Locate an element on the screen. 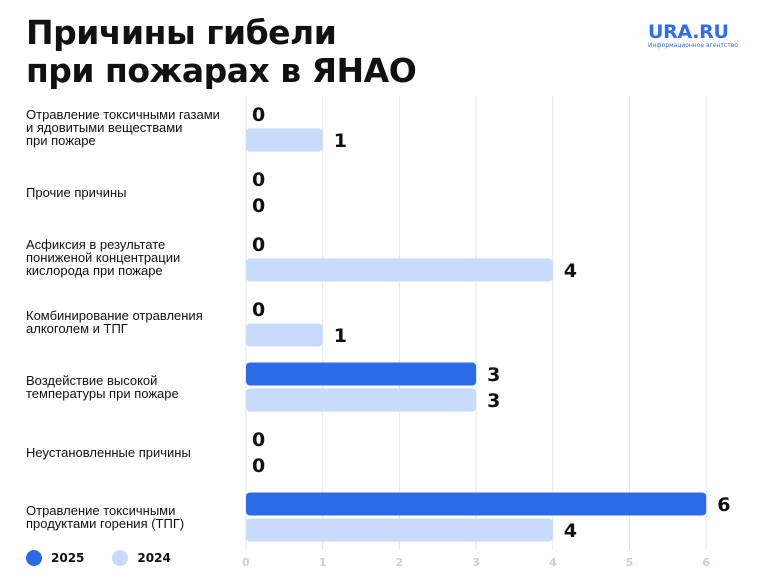 The width and height of the screenshot is (760, 586). value-label-2024-4: 3 is located at coordinates (493, 401).